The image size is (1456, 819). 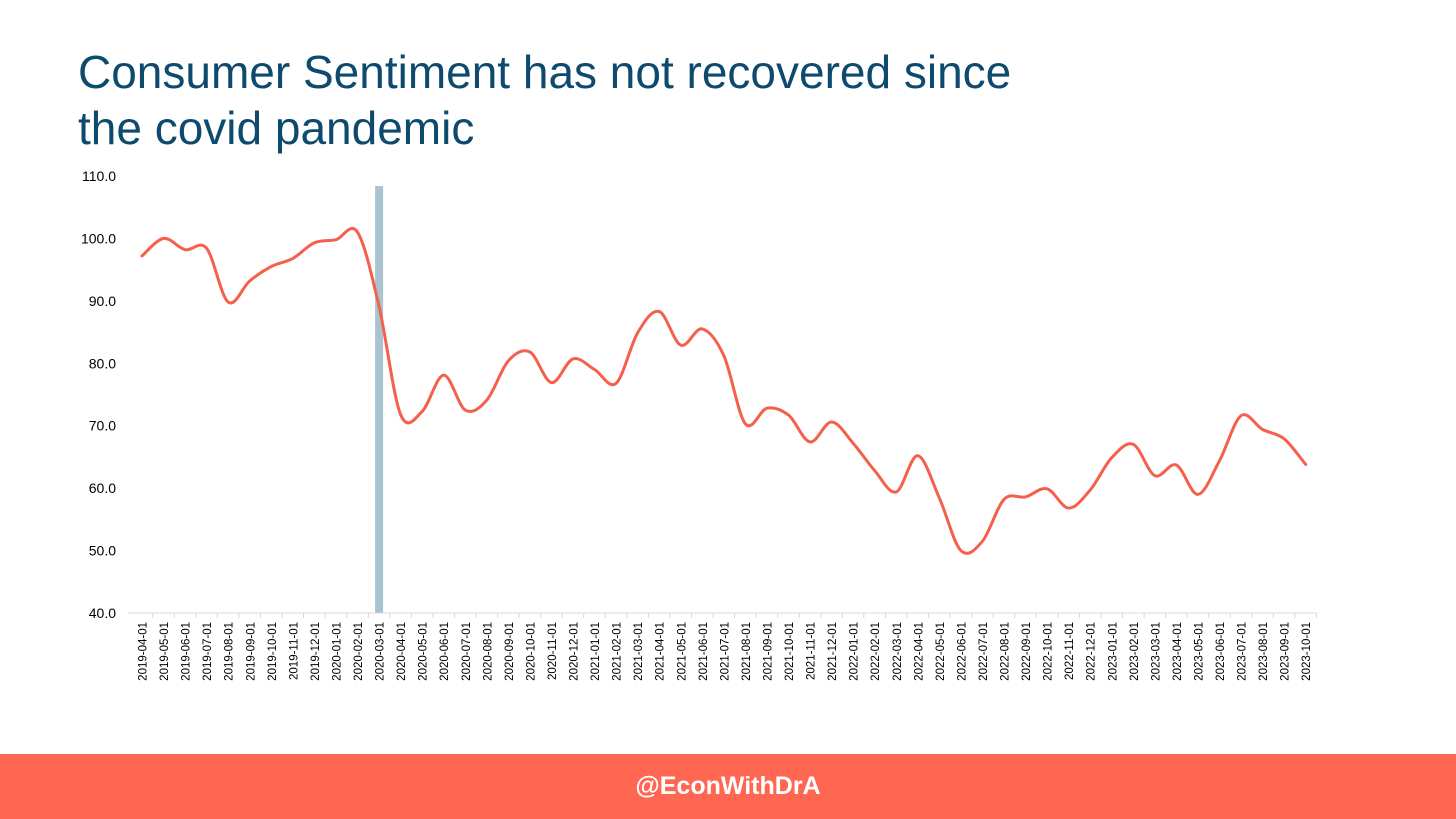 I want to click on x-tick-label: 2022-03-01, so click(x=898, y=651).